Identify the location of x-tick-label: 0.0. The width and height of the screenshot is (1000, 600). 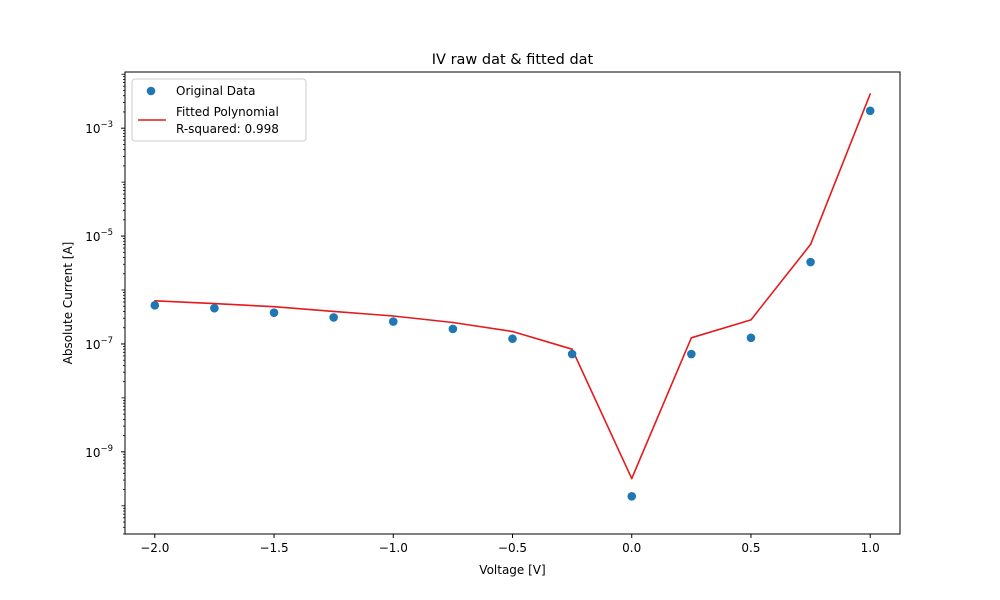
(631, 548).